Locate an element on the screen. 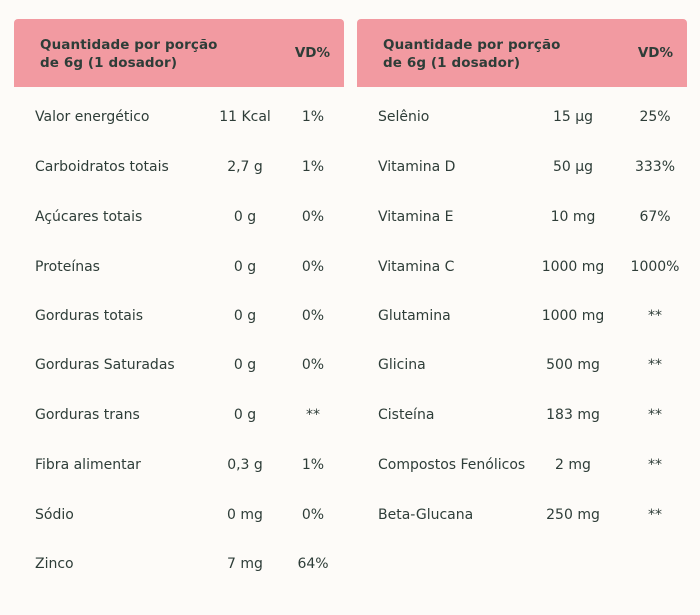 This screenshot has height=615, width=700. table-row: Zinco 7 mg 64% is located at coordinates (179, 564).